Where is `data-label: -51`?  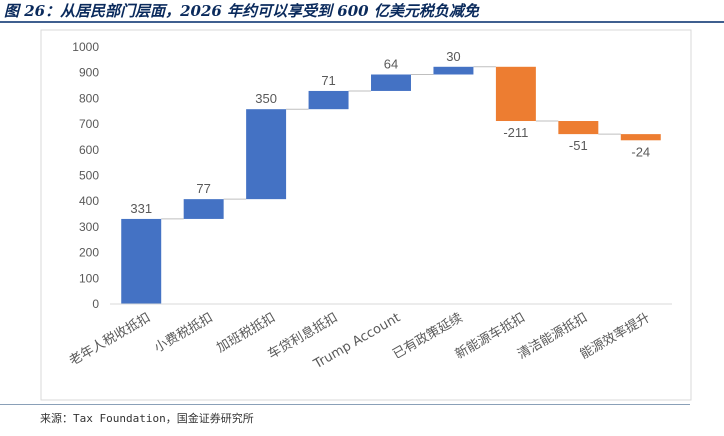 data-label: -51 is located at coordinates (578, 145).